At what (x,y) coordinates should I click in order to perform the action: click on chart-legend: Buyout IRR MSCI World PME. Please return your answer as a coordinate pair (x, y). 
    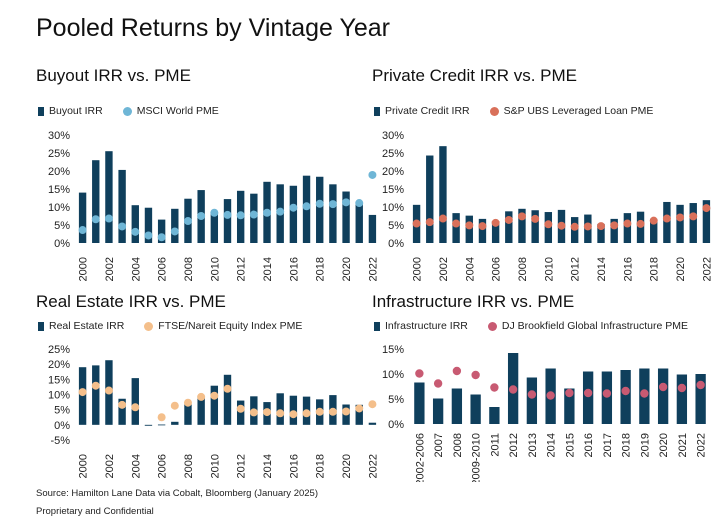
    Looking at the image, I should click on (128, 111).